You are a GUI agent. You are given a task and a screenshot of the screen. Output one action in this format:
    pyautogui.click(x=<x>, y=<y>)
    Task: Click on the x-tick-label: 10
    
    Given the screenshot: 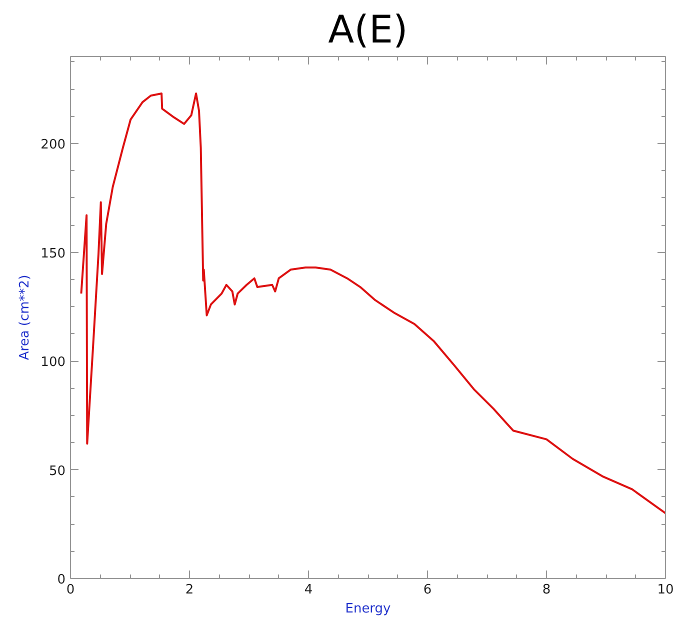 What is the action you would take?
    pyautogui.click(x=665, y=590)
    